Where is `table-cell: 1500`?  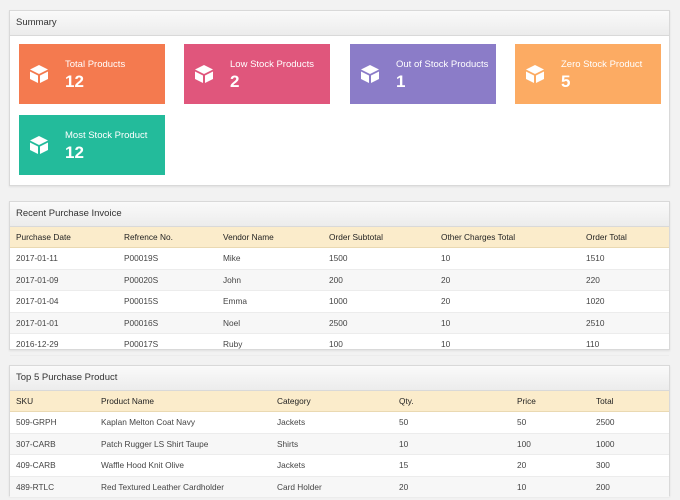
table-cell: 1500 is located at coordinates (379, 258).